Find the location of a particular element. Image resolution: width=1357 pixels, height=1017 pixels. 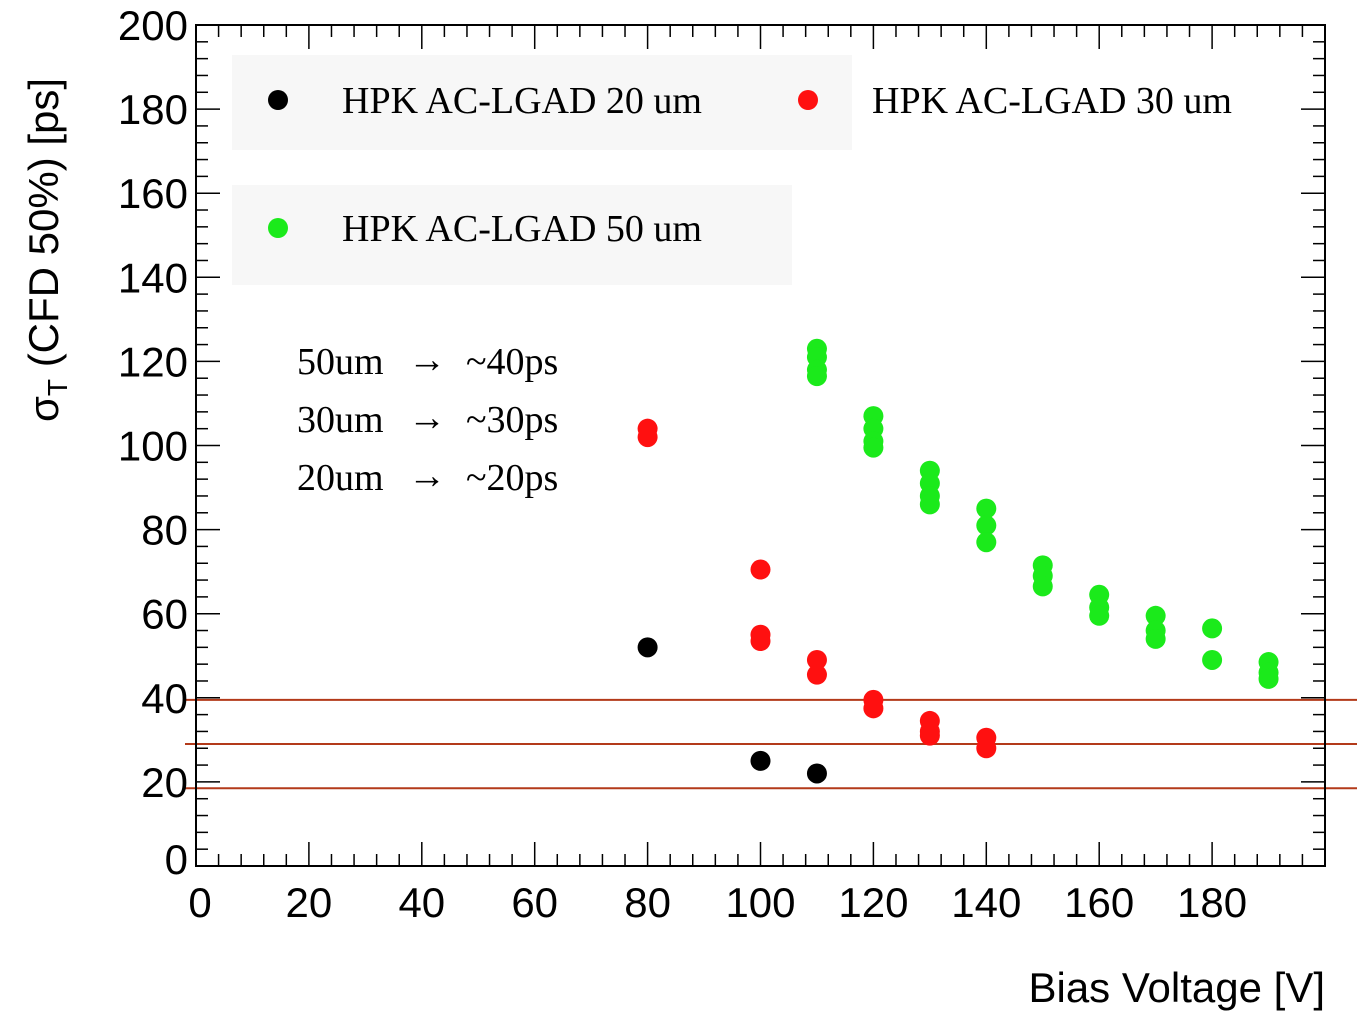

x-tick-label: 100 is located at coordinates (760, 902).